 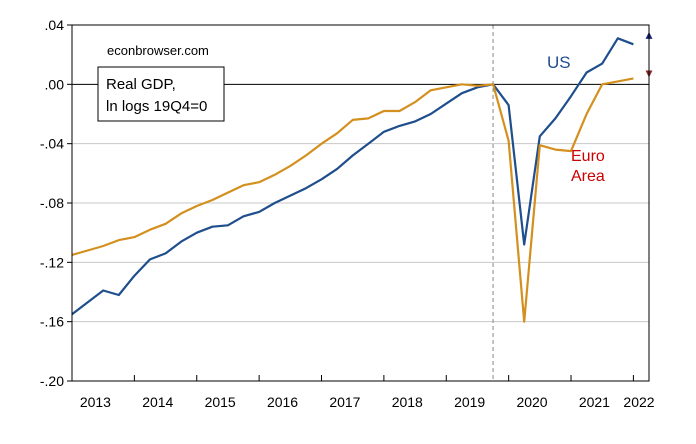 I want to click on euro-area-label-line-2: Area, so click(x=588, y=176).